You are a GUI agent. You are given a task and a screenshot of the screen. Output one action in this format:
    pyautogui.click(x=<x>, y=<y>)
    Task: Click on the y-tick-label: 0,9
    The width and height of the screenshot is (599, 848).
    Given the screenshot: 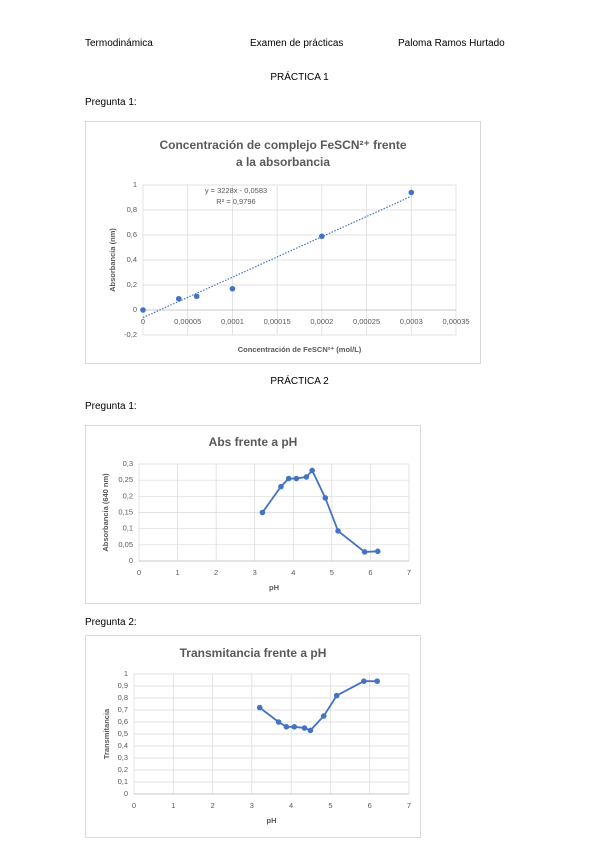 What is the action you would take?
    pyautogui.click(x=123, y=685)
    